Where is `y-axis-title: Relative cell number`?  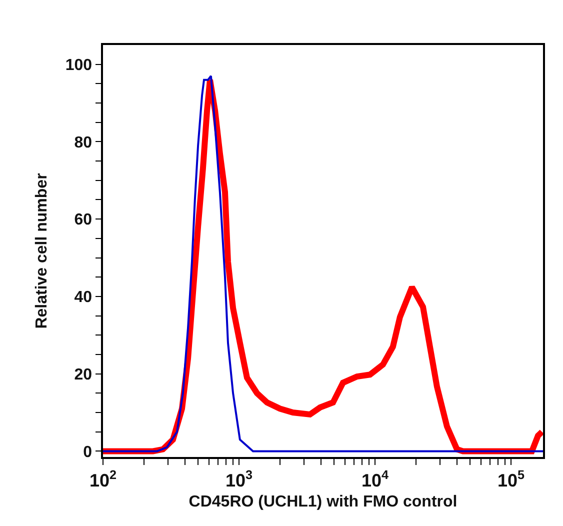 y-axis-title: Relative cell number is located at coordinates (42, 251).